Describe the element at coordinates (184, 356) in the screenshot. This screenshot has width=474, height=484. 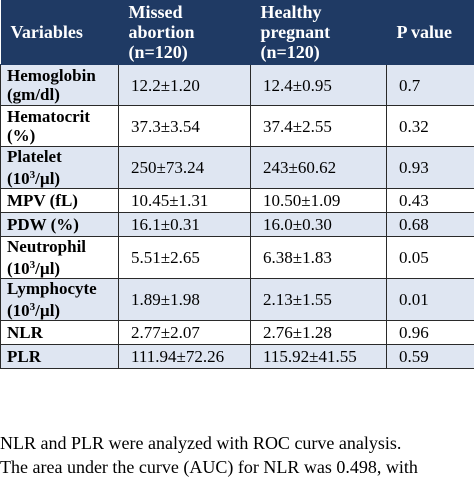
I see `missed-value-cell: 111.94±72.26` at that location.